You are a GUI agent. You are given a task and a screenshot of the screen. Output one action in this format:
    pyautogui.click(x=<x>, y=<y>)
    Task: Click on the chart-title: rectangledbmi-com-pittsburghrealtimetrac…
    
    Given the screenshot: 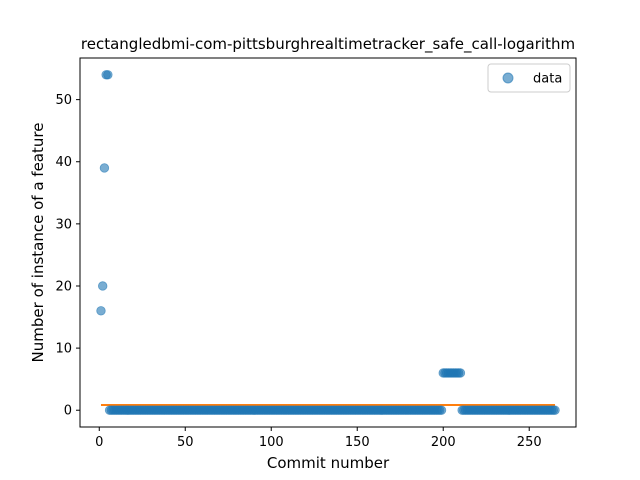 What is the action you would take?
    pyautogui.click(x=328, y=44)
    